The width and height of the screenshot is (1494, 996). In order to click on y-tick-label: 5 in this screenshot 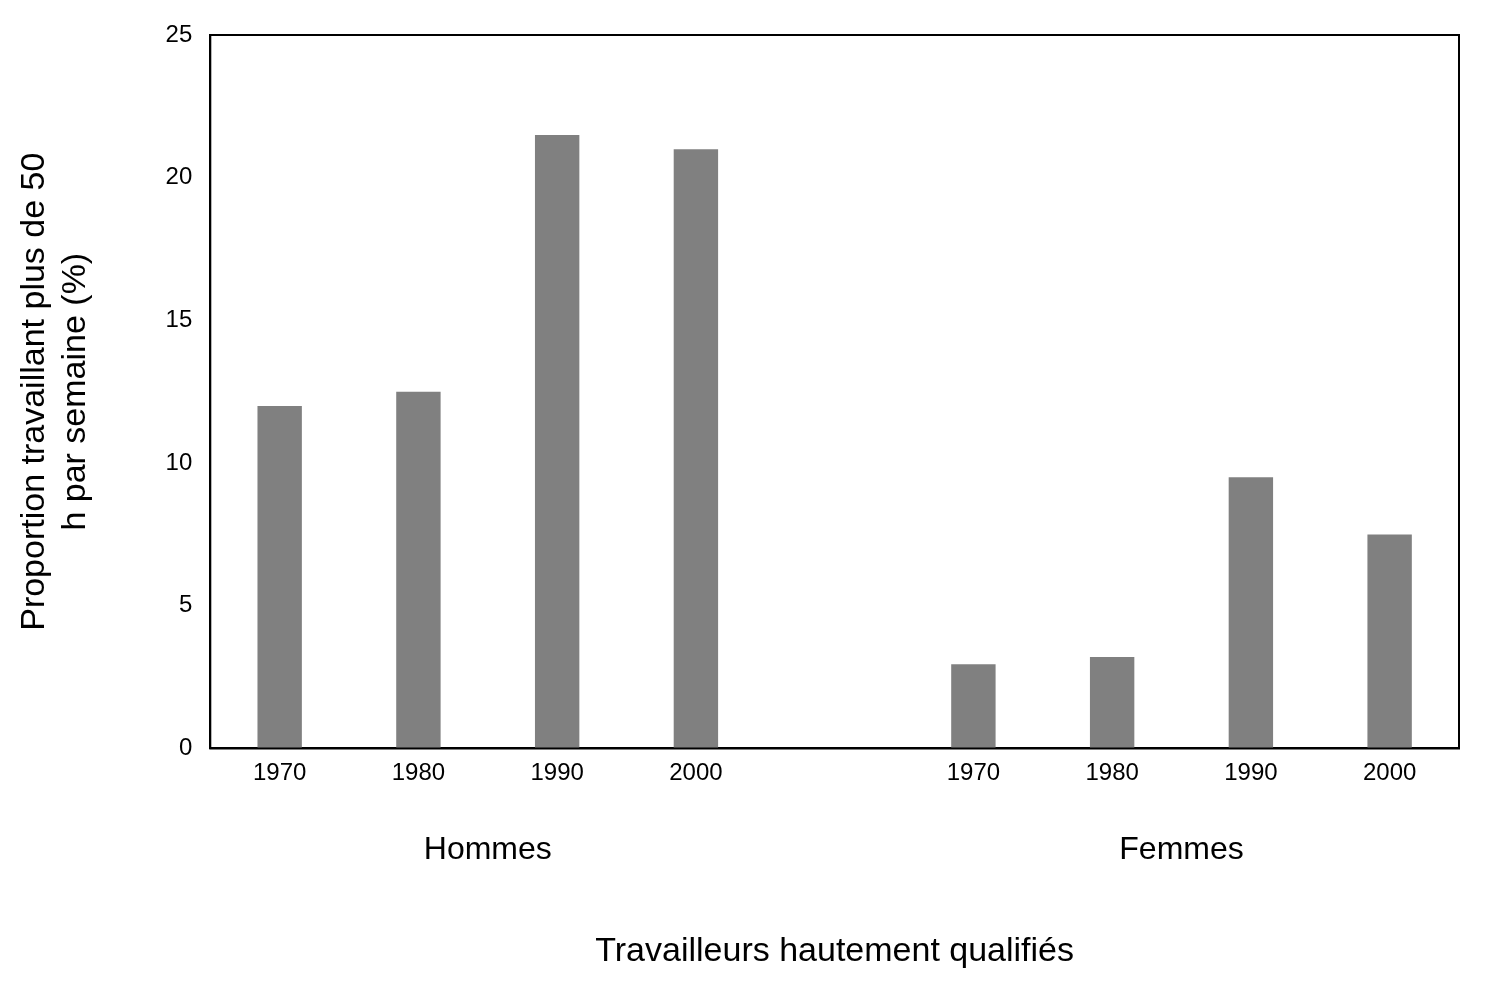, I will do `click(185, 604)`.